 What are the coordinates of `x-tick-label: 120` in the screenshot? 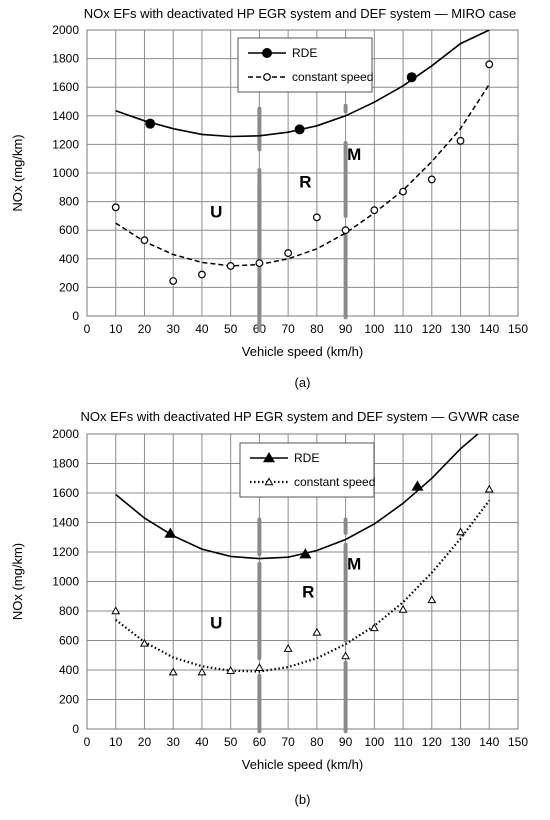 It's located at (432, 742).